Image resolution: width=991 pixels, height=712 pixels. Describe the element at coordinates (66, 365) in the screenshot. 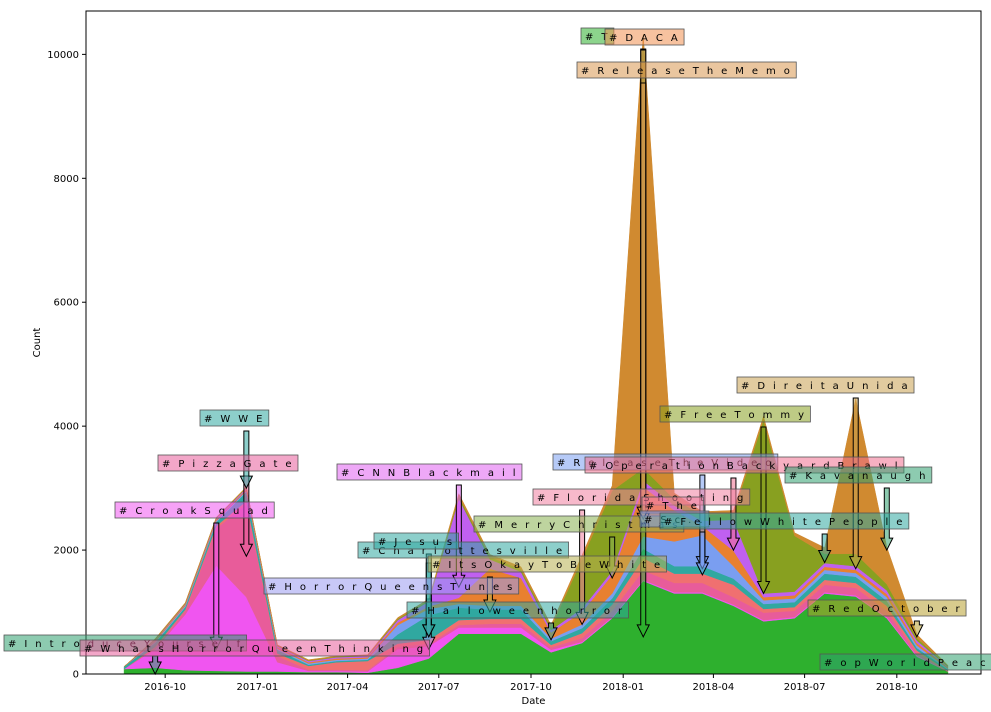

I see `y-axis-ticks: 0 2000 4000 6000 8000 10000` at that location.